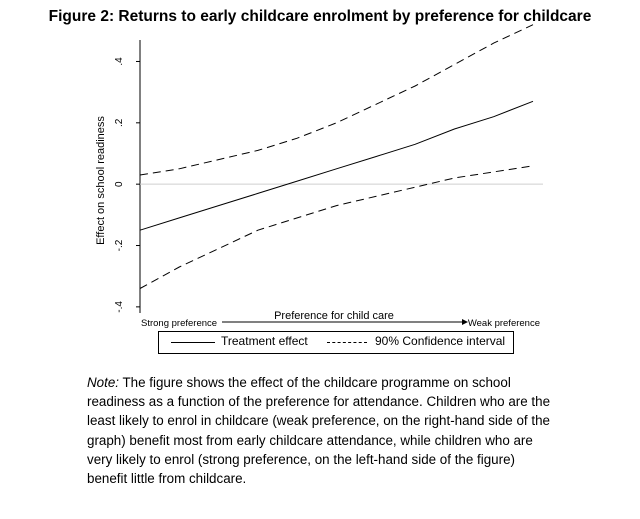  Describe the element at coordinates (179, 323) in the screenshot. I see `x-axis-low-label: Strong preference` at that location.